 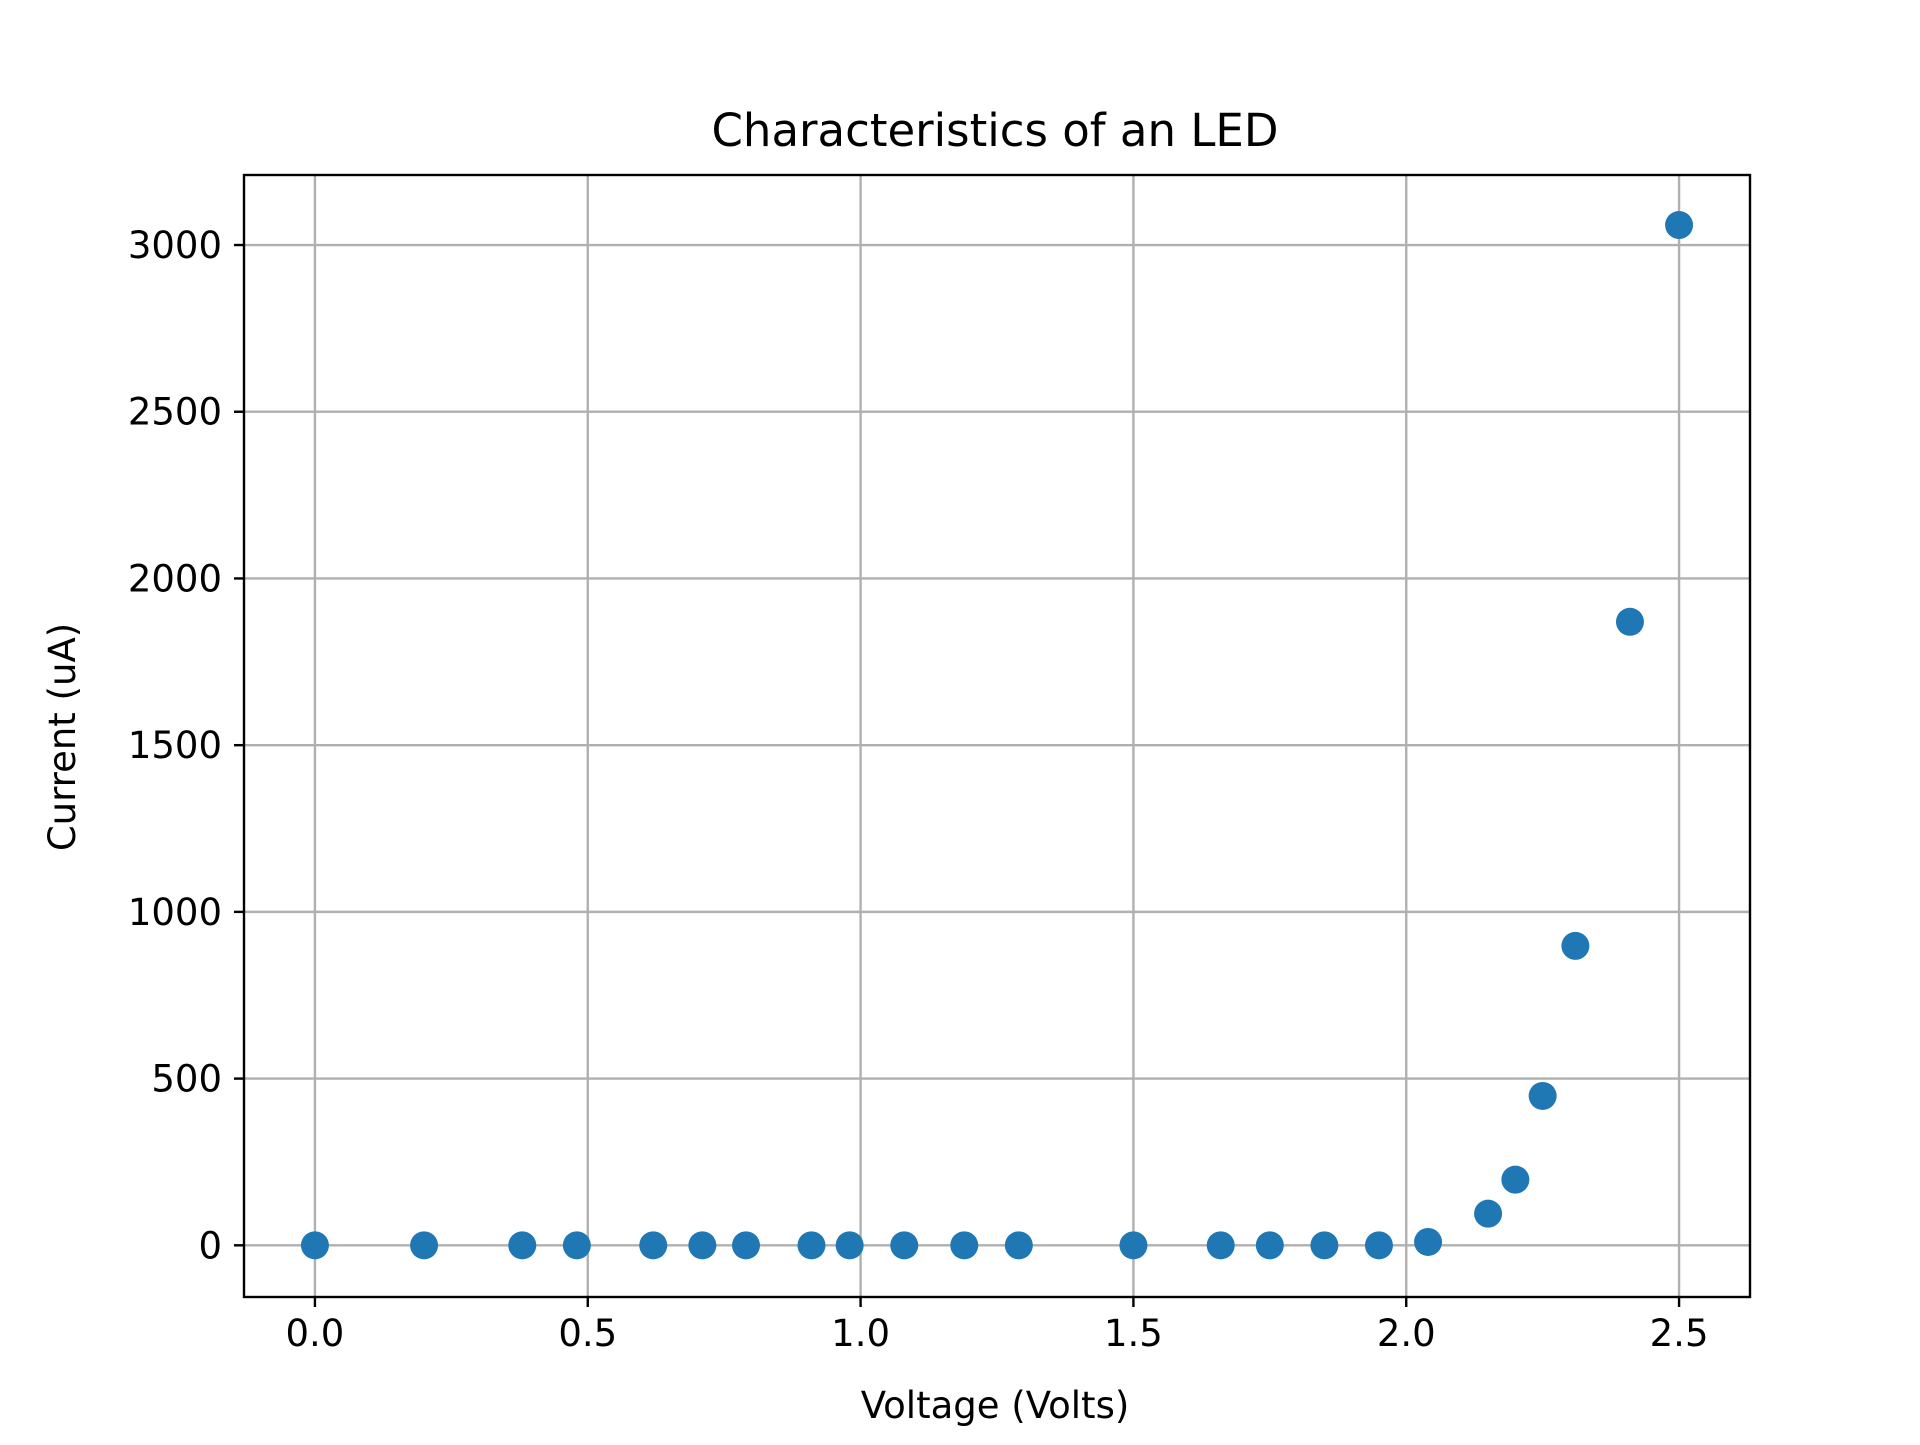 What do you see at coordinates (995, 1405) in the screenshot?
I see `x-axis-label: Voltage (Volts)` at bounding box center [995, 1405].